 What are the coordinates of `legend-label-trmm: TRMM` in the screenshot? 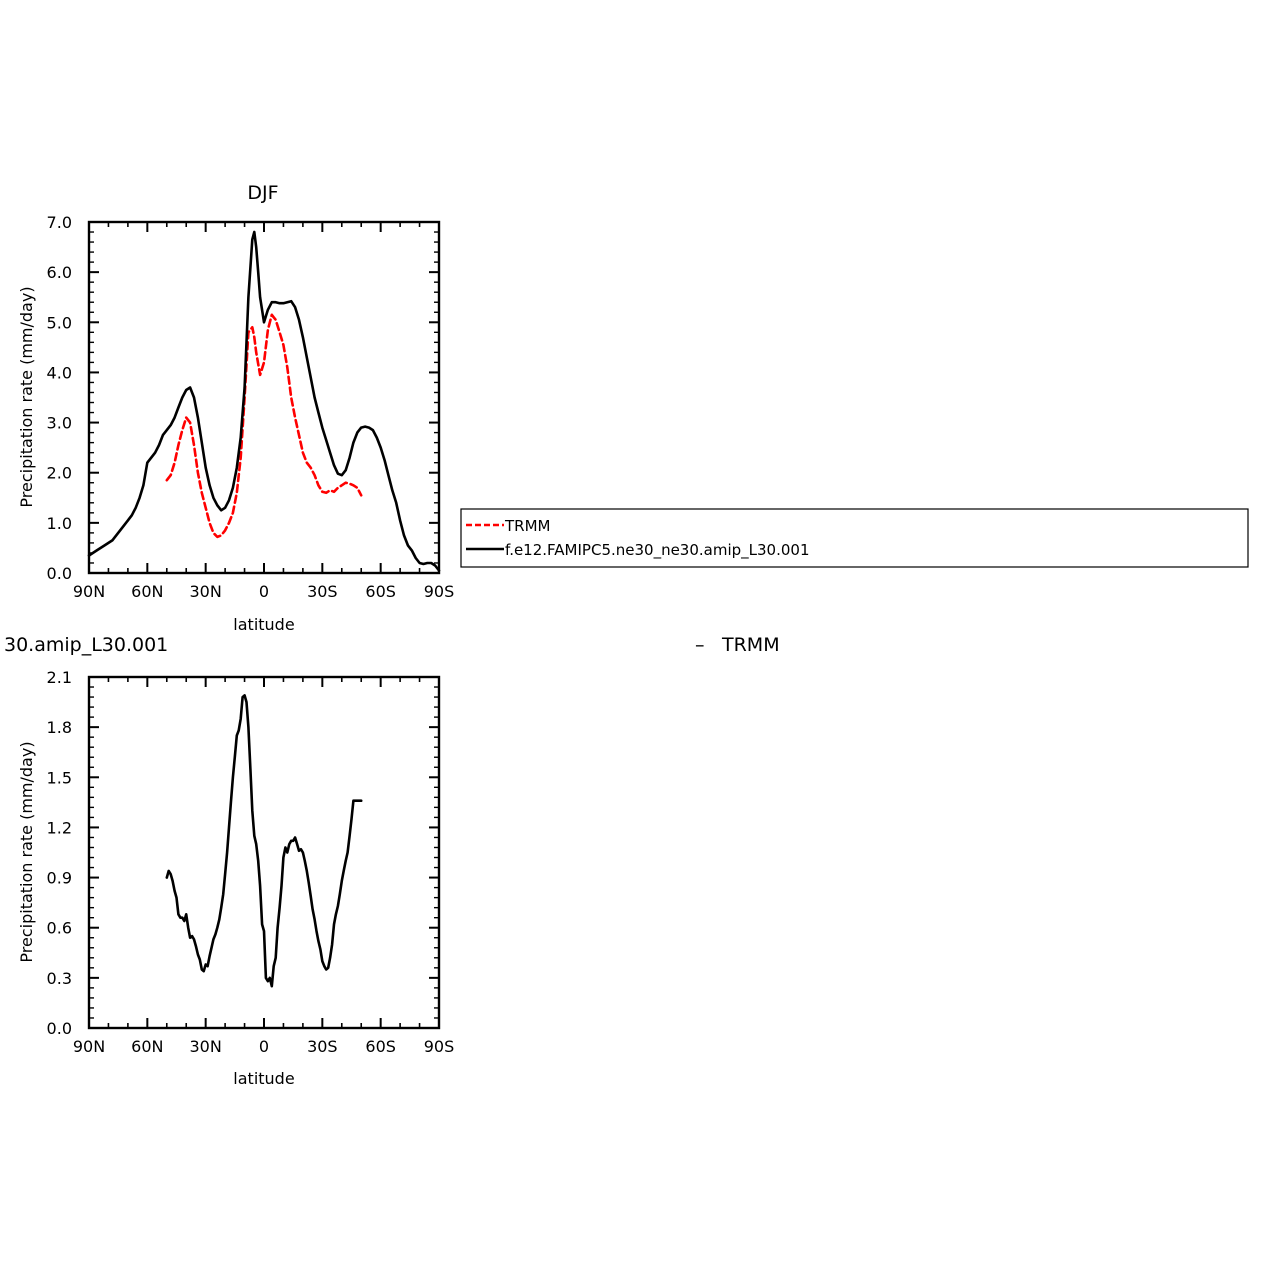 It's located at (527, 526).